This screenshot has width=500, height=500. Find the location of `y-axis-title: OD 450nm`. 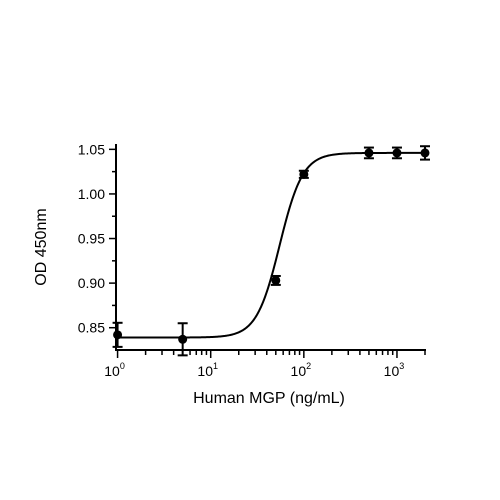

y-axis-title: OD 450nm is located at coordinates (41, 246).